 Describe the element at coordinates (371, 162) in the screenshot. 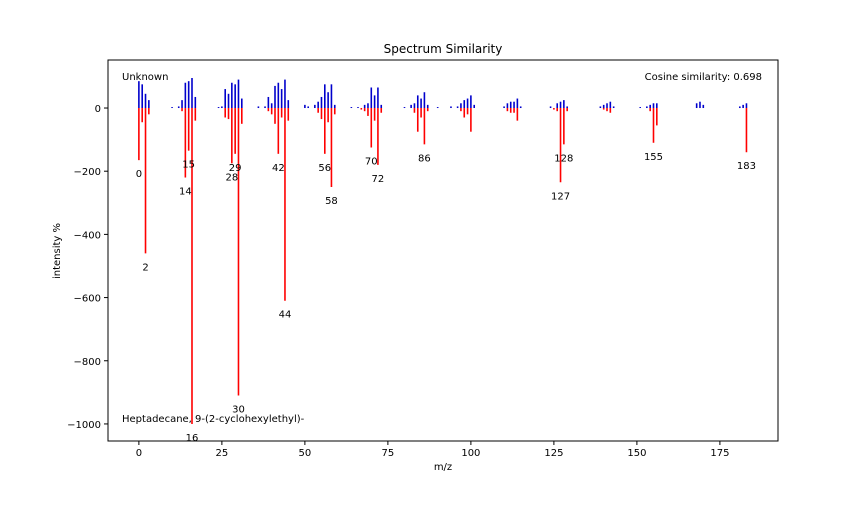

I see `peak-label: 70` at that location.